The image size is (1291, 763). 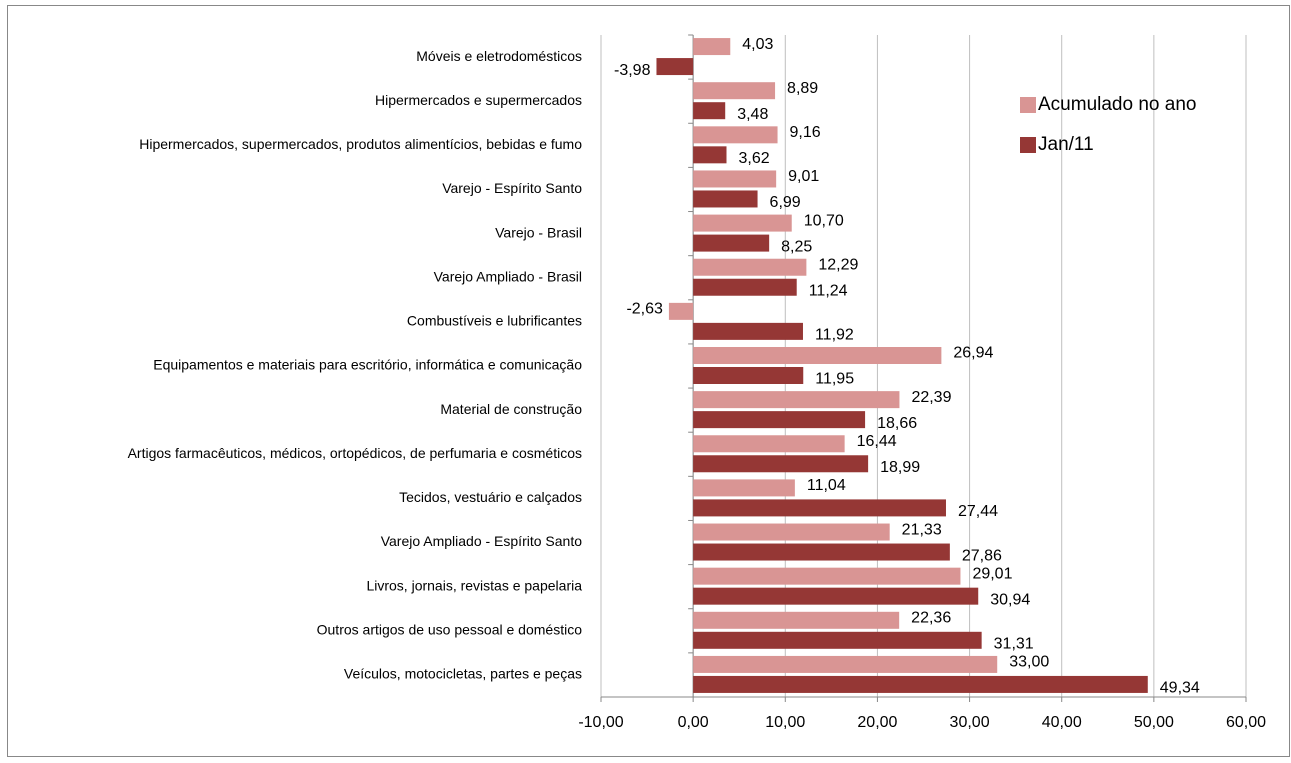 What do you see at coordinates (1010, 599) in the screenshot?
I see `data-label: 30,94` at bounding box center [1010, 599].